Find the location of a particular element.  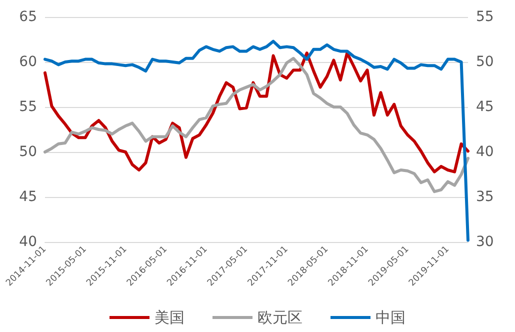

y-tick-label: 60 is located at coordinates (28, 62).